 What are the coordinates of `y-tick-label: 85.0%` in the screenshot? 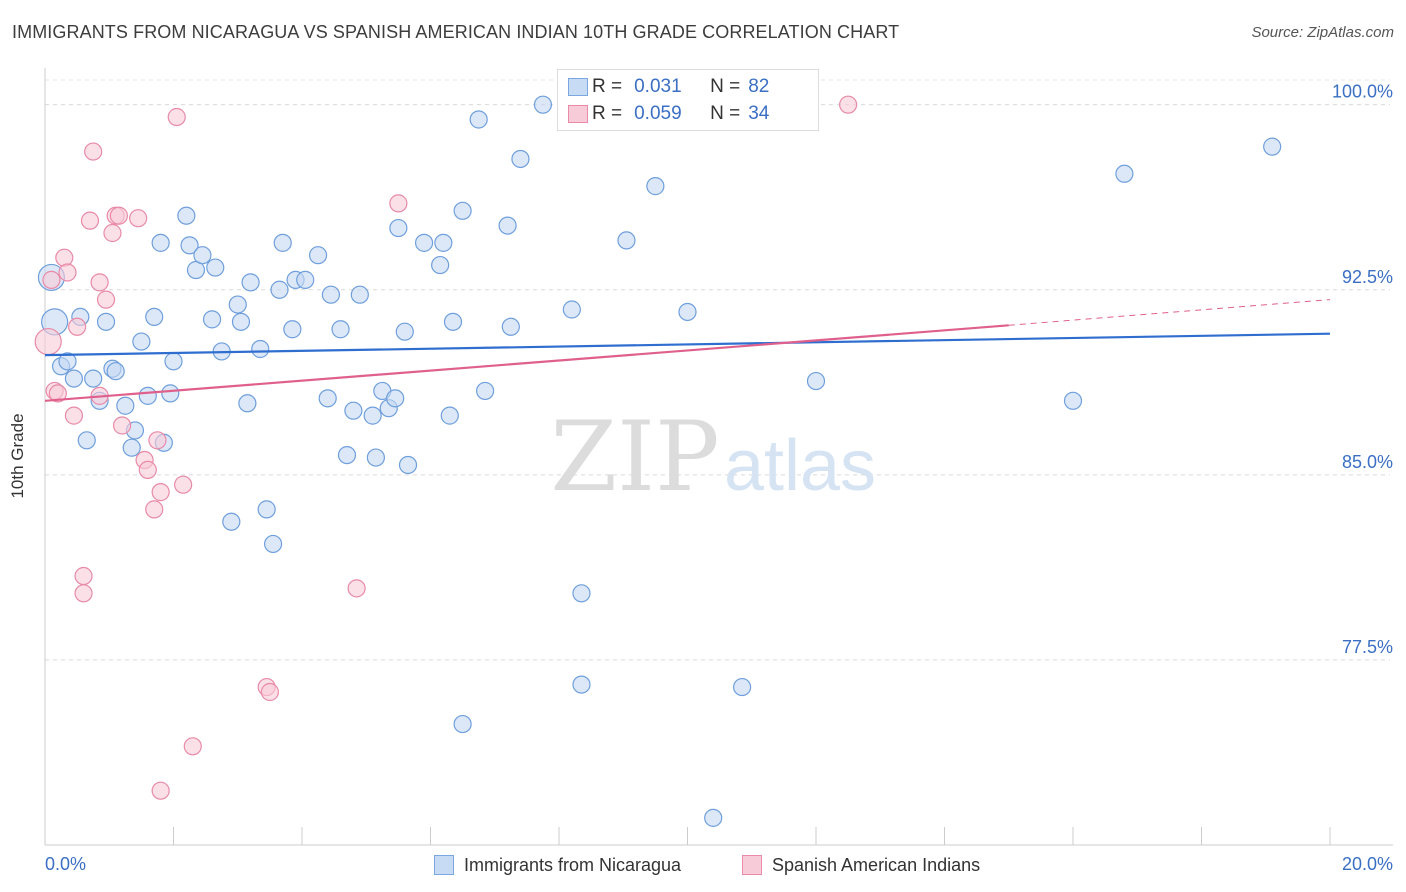 It's located at (1367, 462).